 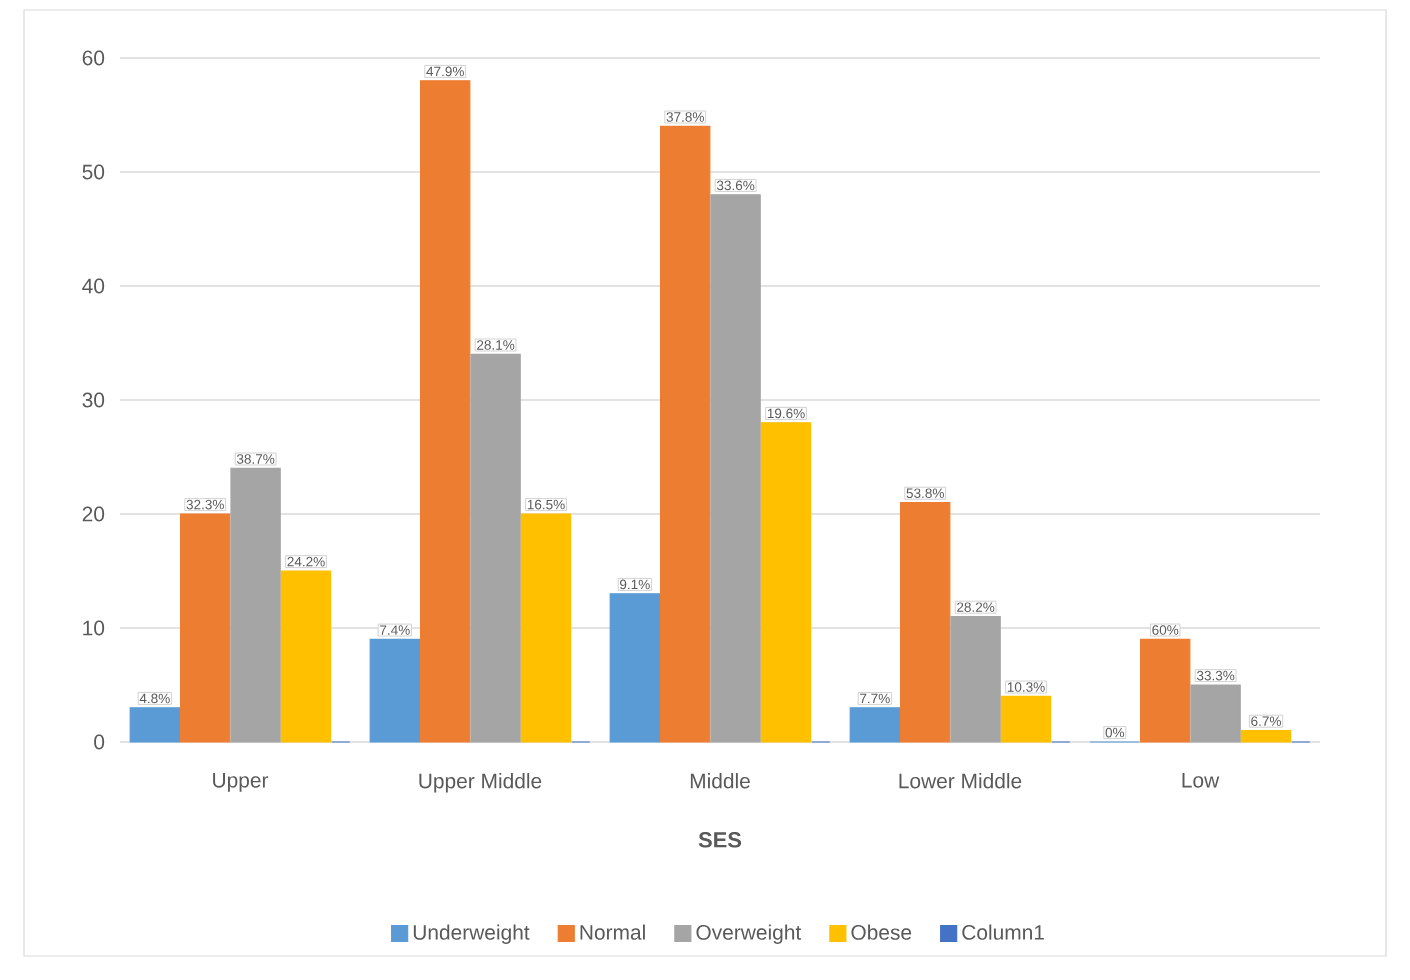 What do you see at coordinates (960, 781) in the screenshot?
I see `x-tick-label: Lower Middle` at bounding box center [960, 781].